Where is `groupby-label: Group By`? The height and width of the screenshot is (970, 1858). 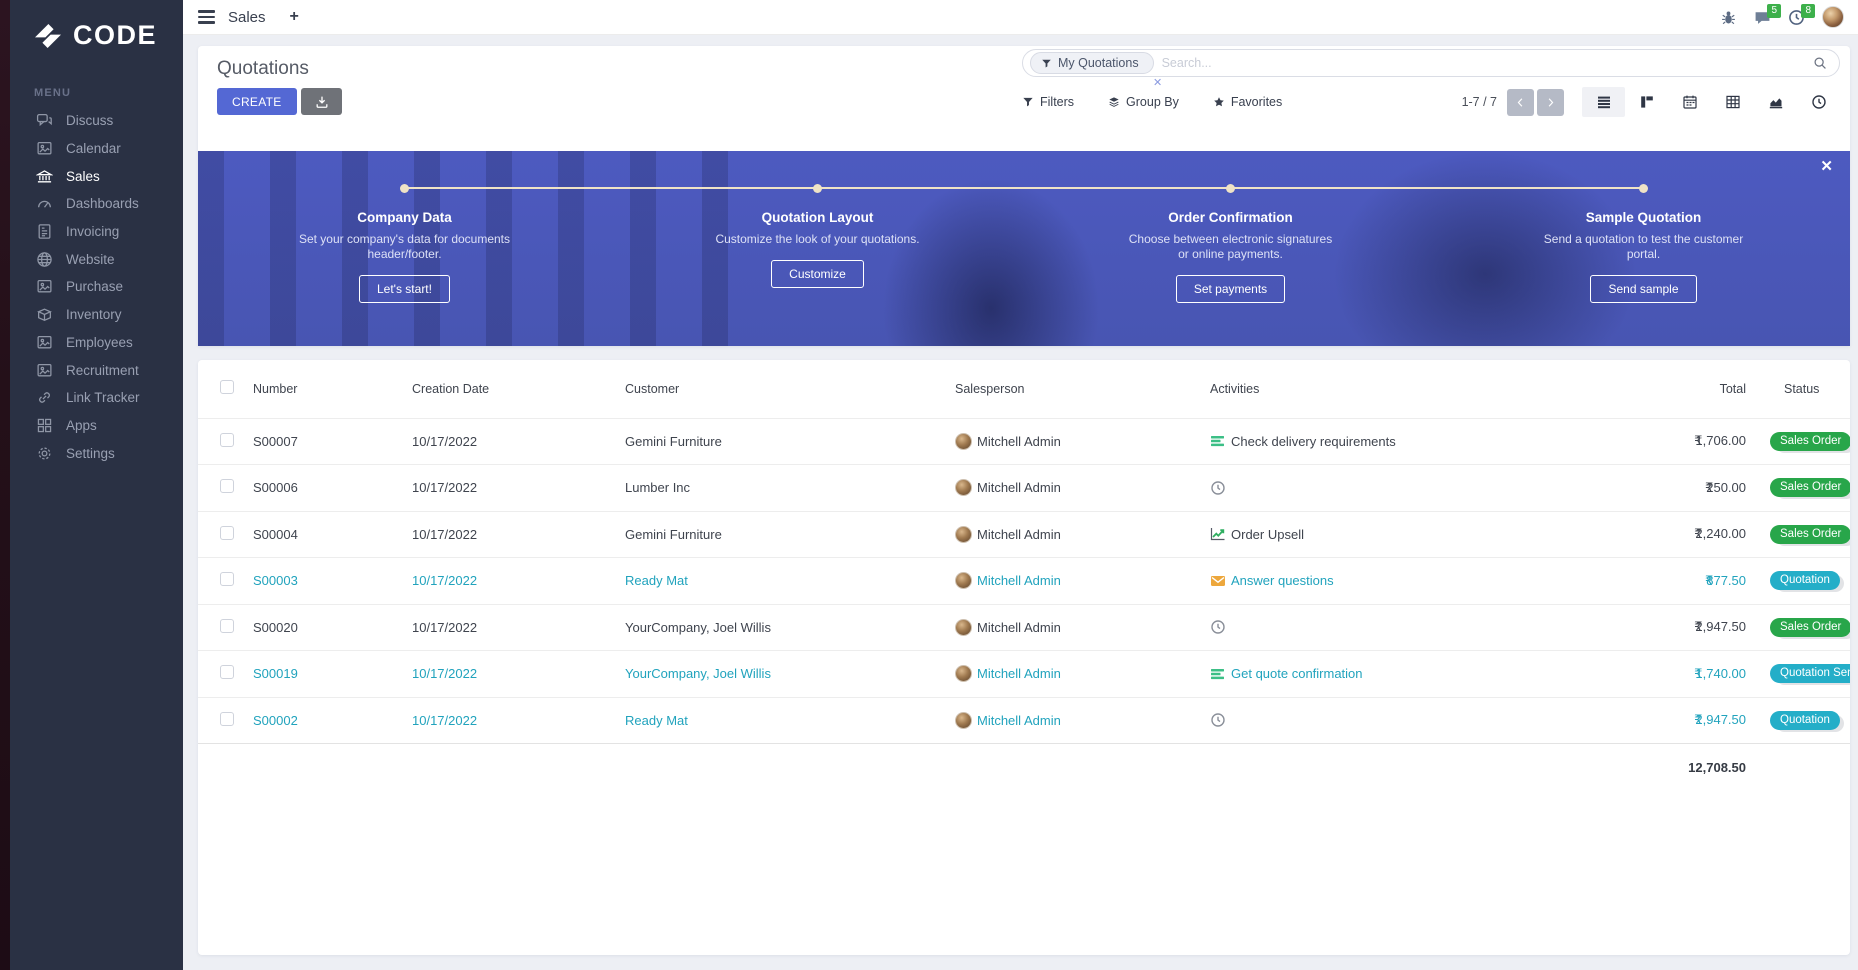 groupby-label: Group By is located at coordinates (1152, 102).